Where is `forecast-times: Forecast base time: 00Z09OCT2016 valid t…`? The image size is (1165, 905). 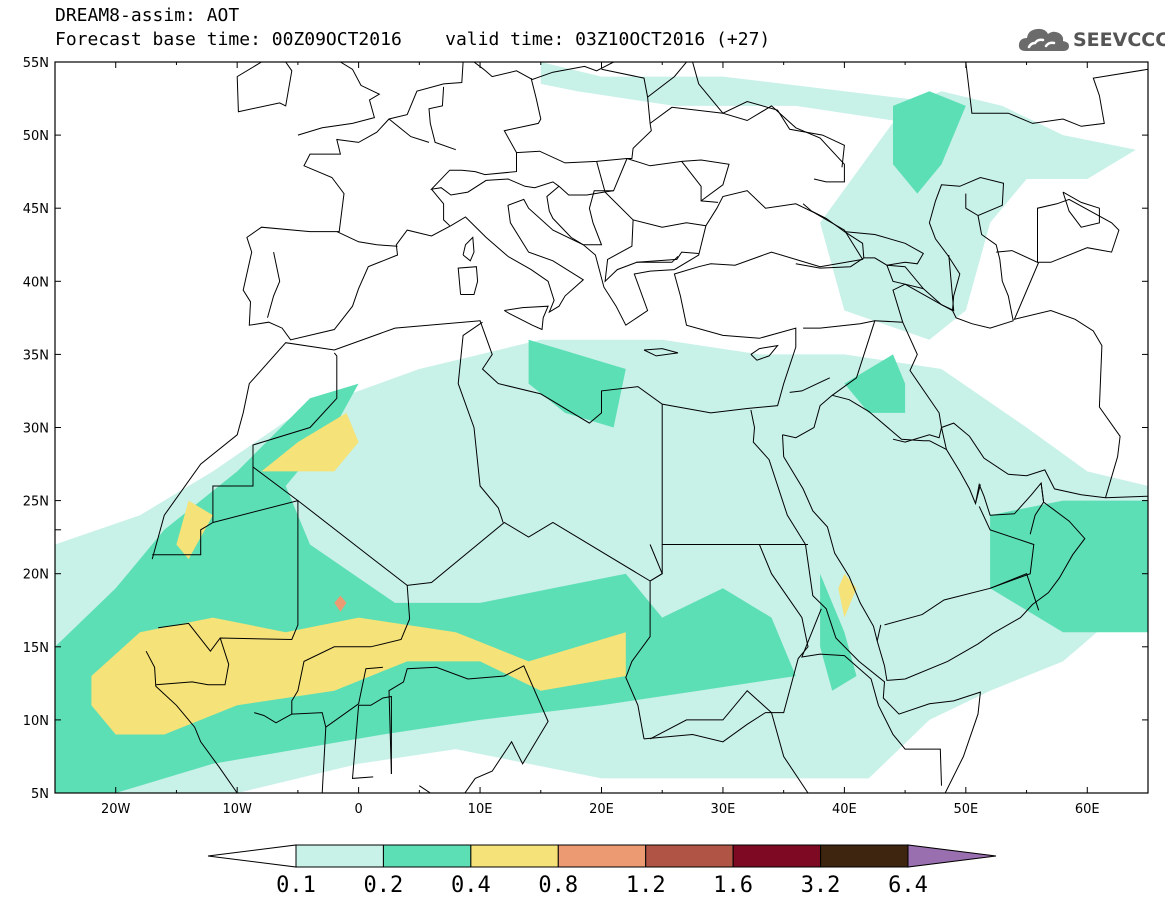
forecast-times: Forecast base time: 00Z09OCT2016 valid t… is located at coordinates (413, 39).